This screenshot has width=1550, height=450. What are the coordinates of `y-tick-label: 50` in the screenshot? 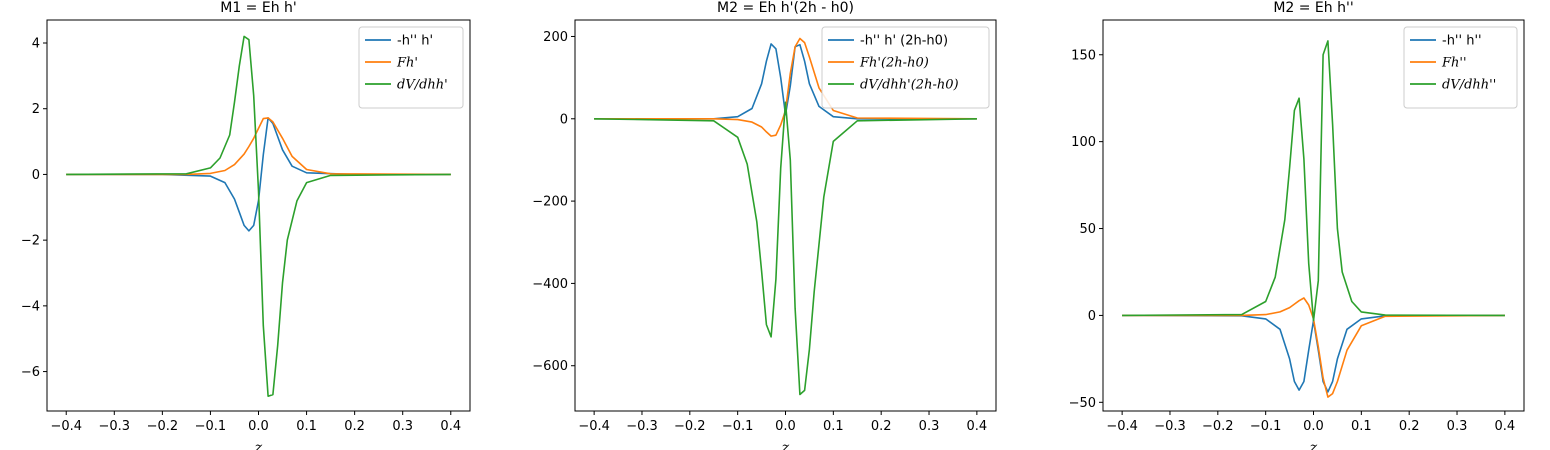 It's located at (1087, 229).